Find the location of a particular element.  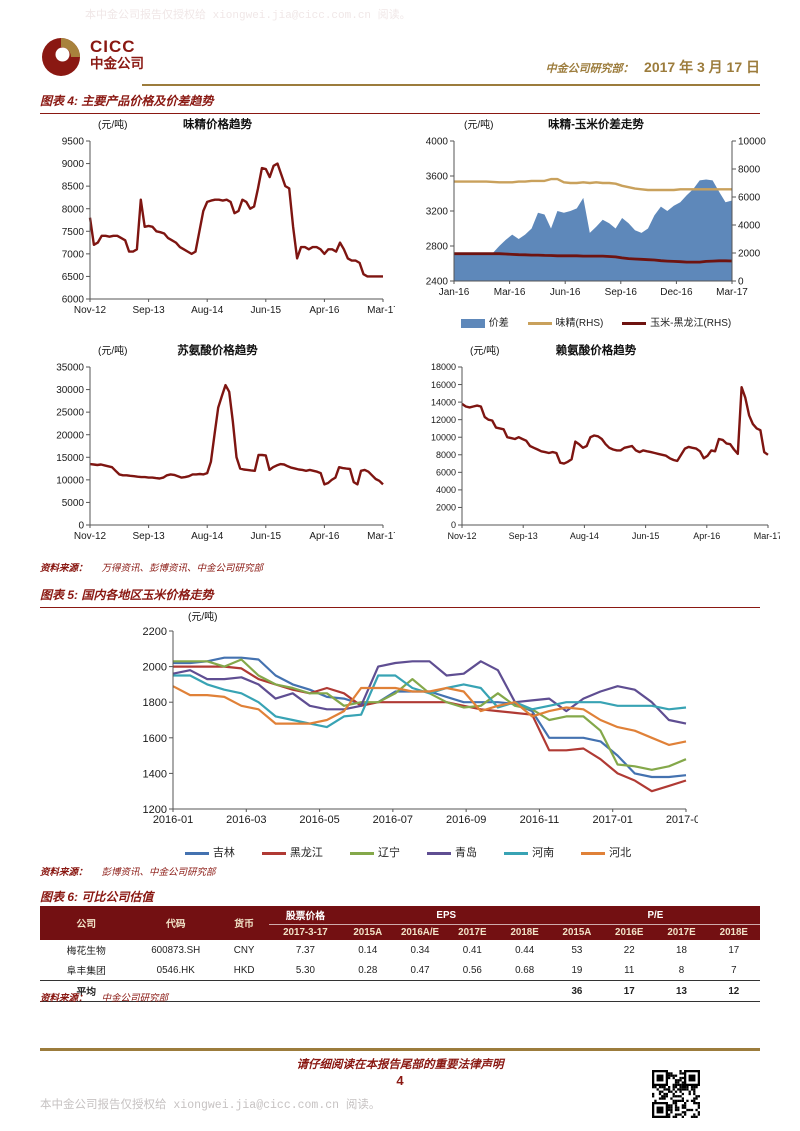

svg-text: 3200 is located at coordinates (437, 212).